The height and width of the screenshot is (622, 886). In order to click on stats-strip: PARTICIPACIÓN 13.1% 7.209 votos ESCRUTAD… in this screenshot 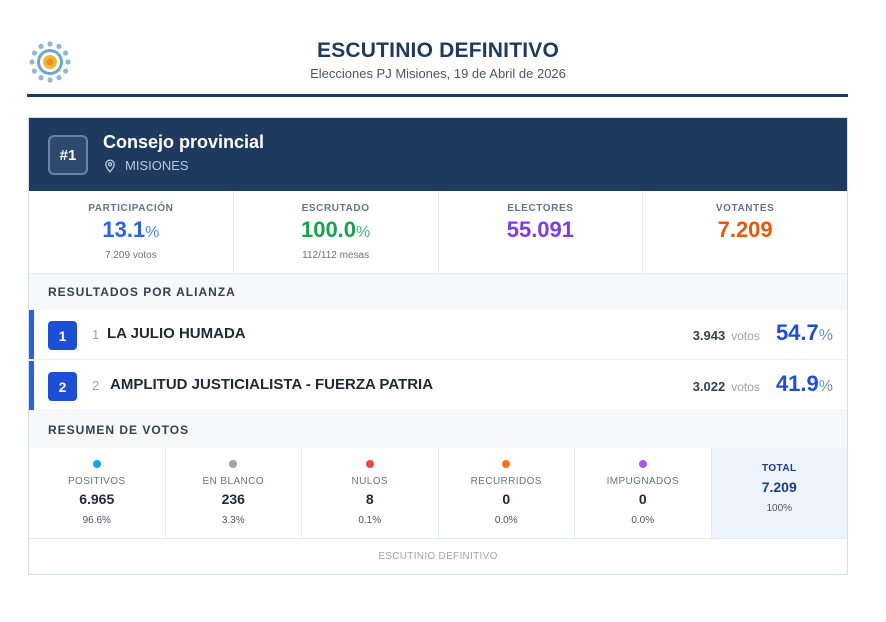, I will do `click(438, 232)`.